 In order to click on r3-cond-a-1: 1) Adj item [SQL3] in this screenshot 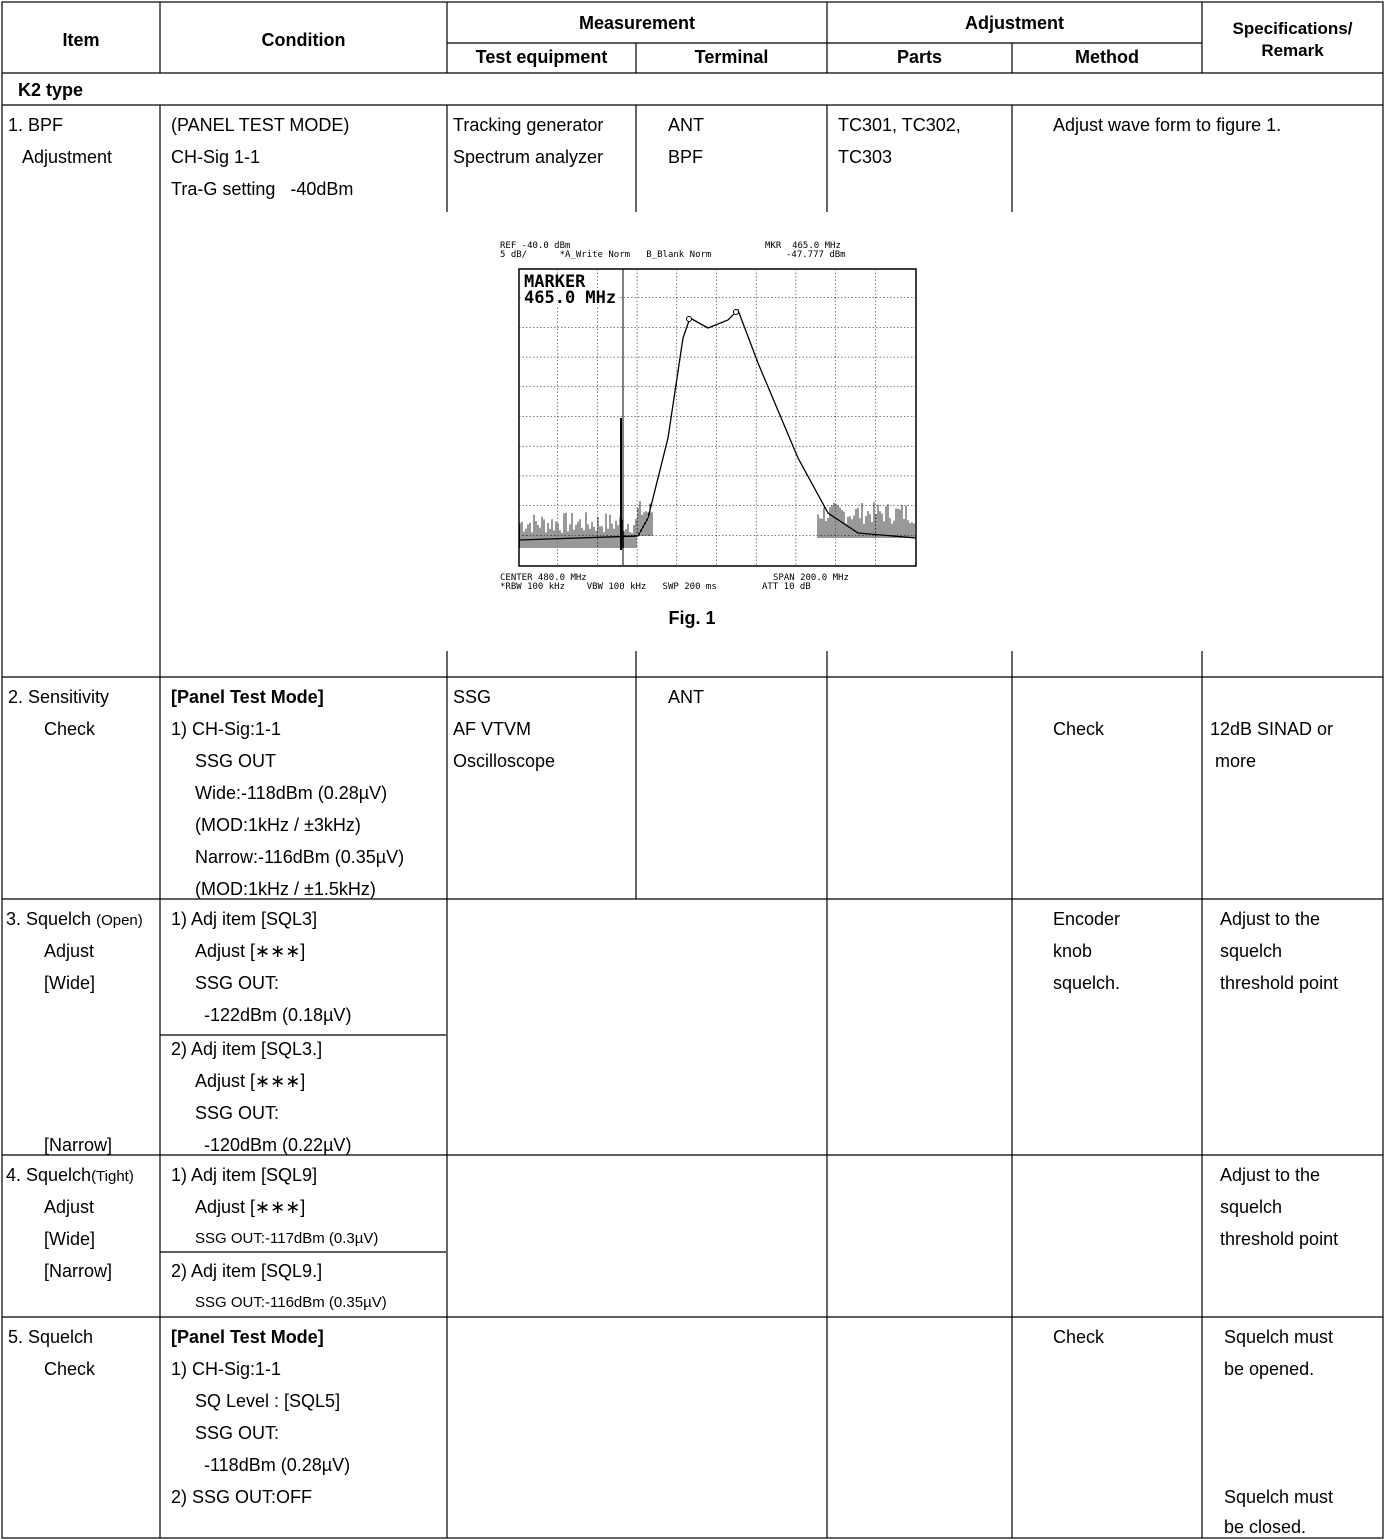, I will do `click(244, 919)`.